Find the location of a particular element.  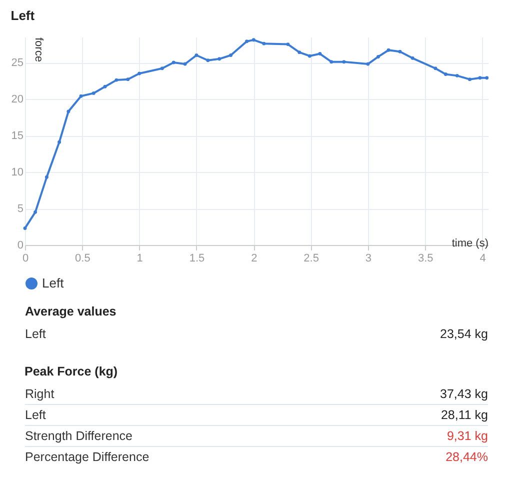

text: Average values is located at coordinates (70, 311).